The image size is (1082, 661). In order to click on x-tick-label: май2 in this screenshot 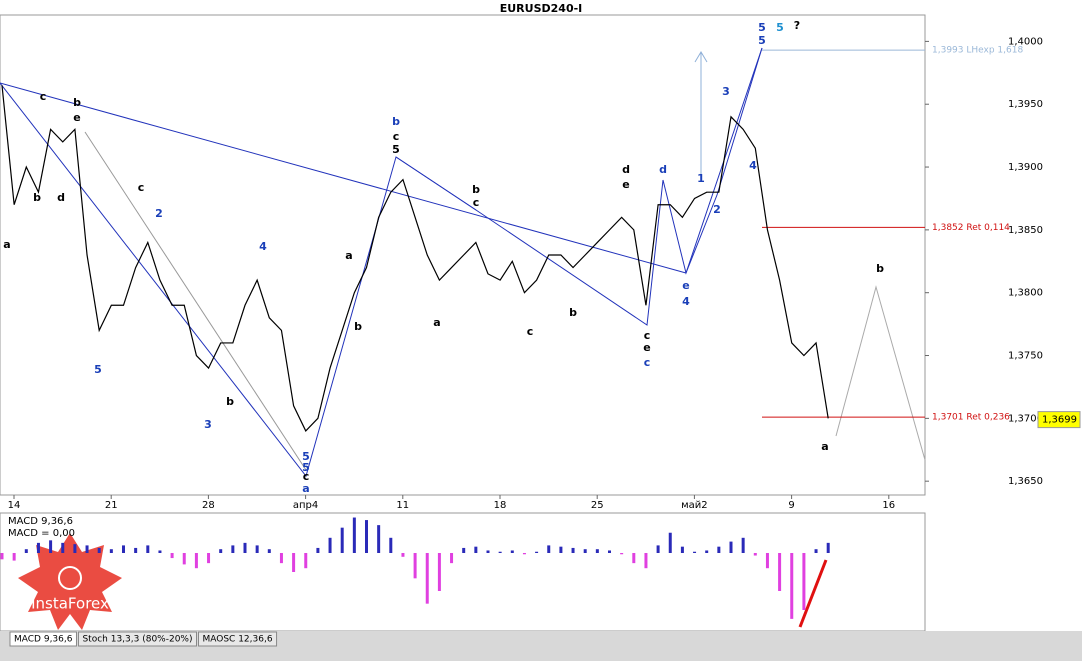, I will do `click(694, 505)`.